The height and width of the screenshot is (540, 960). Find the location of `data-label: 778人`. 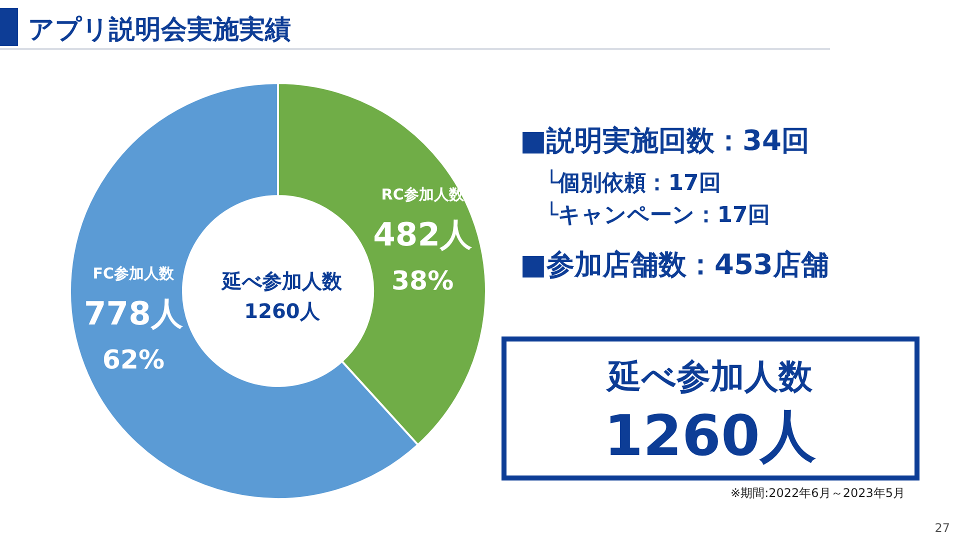

data-label: 778人 is located at coordinates (134, 313).